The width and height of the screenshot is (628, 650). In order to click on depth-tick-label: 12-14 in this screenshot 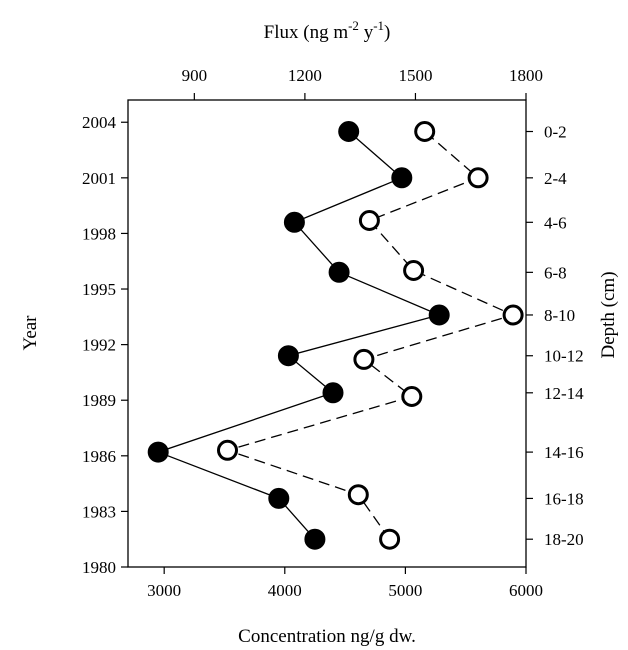, I will do `click(564, 393)`.